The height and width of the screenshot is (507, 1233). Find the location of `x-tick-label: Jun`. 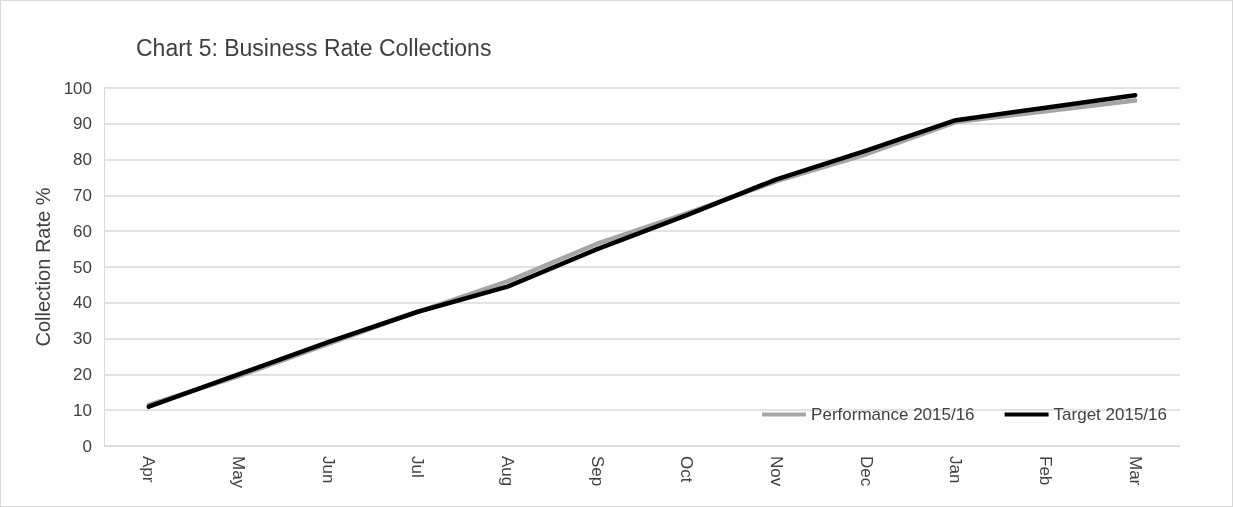

x-tick-label: Jun is located at coordinates (328, 470).